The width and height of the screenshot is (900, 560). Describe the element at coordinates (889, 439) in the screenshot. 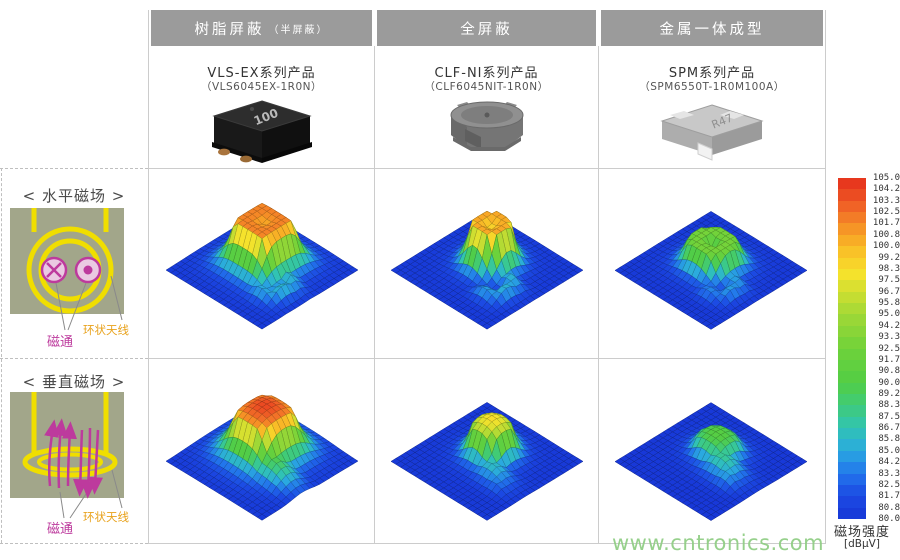

I see `colorbar-tick-label: 85.8` at that location.